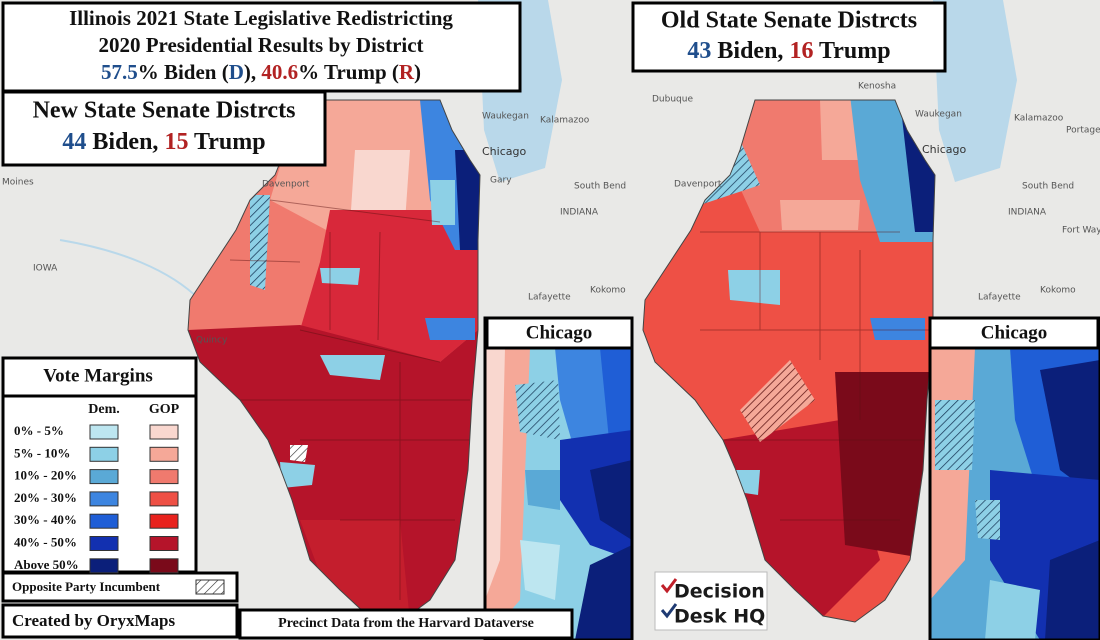 Image resolution: width=1100 pixels, height=640 pixels. I want to click on summary: 43 Biden, 16 Trump, so click(788, 51).